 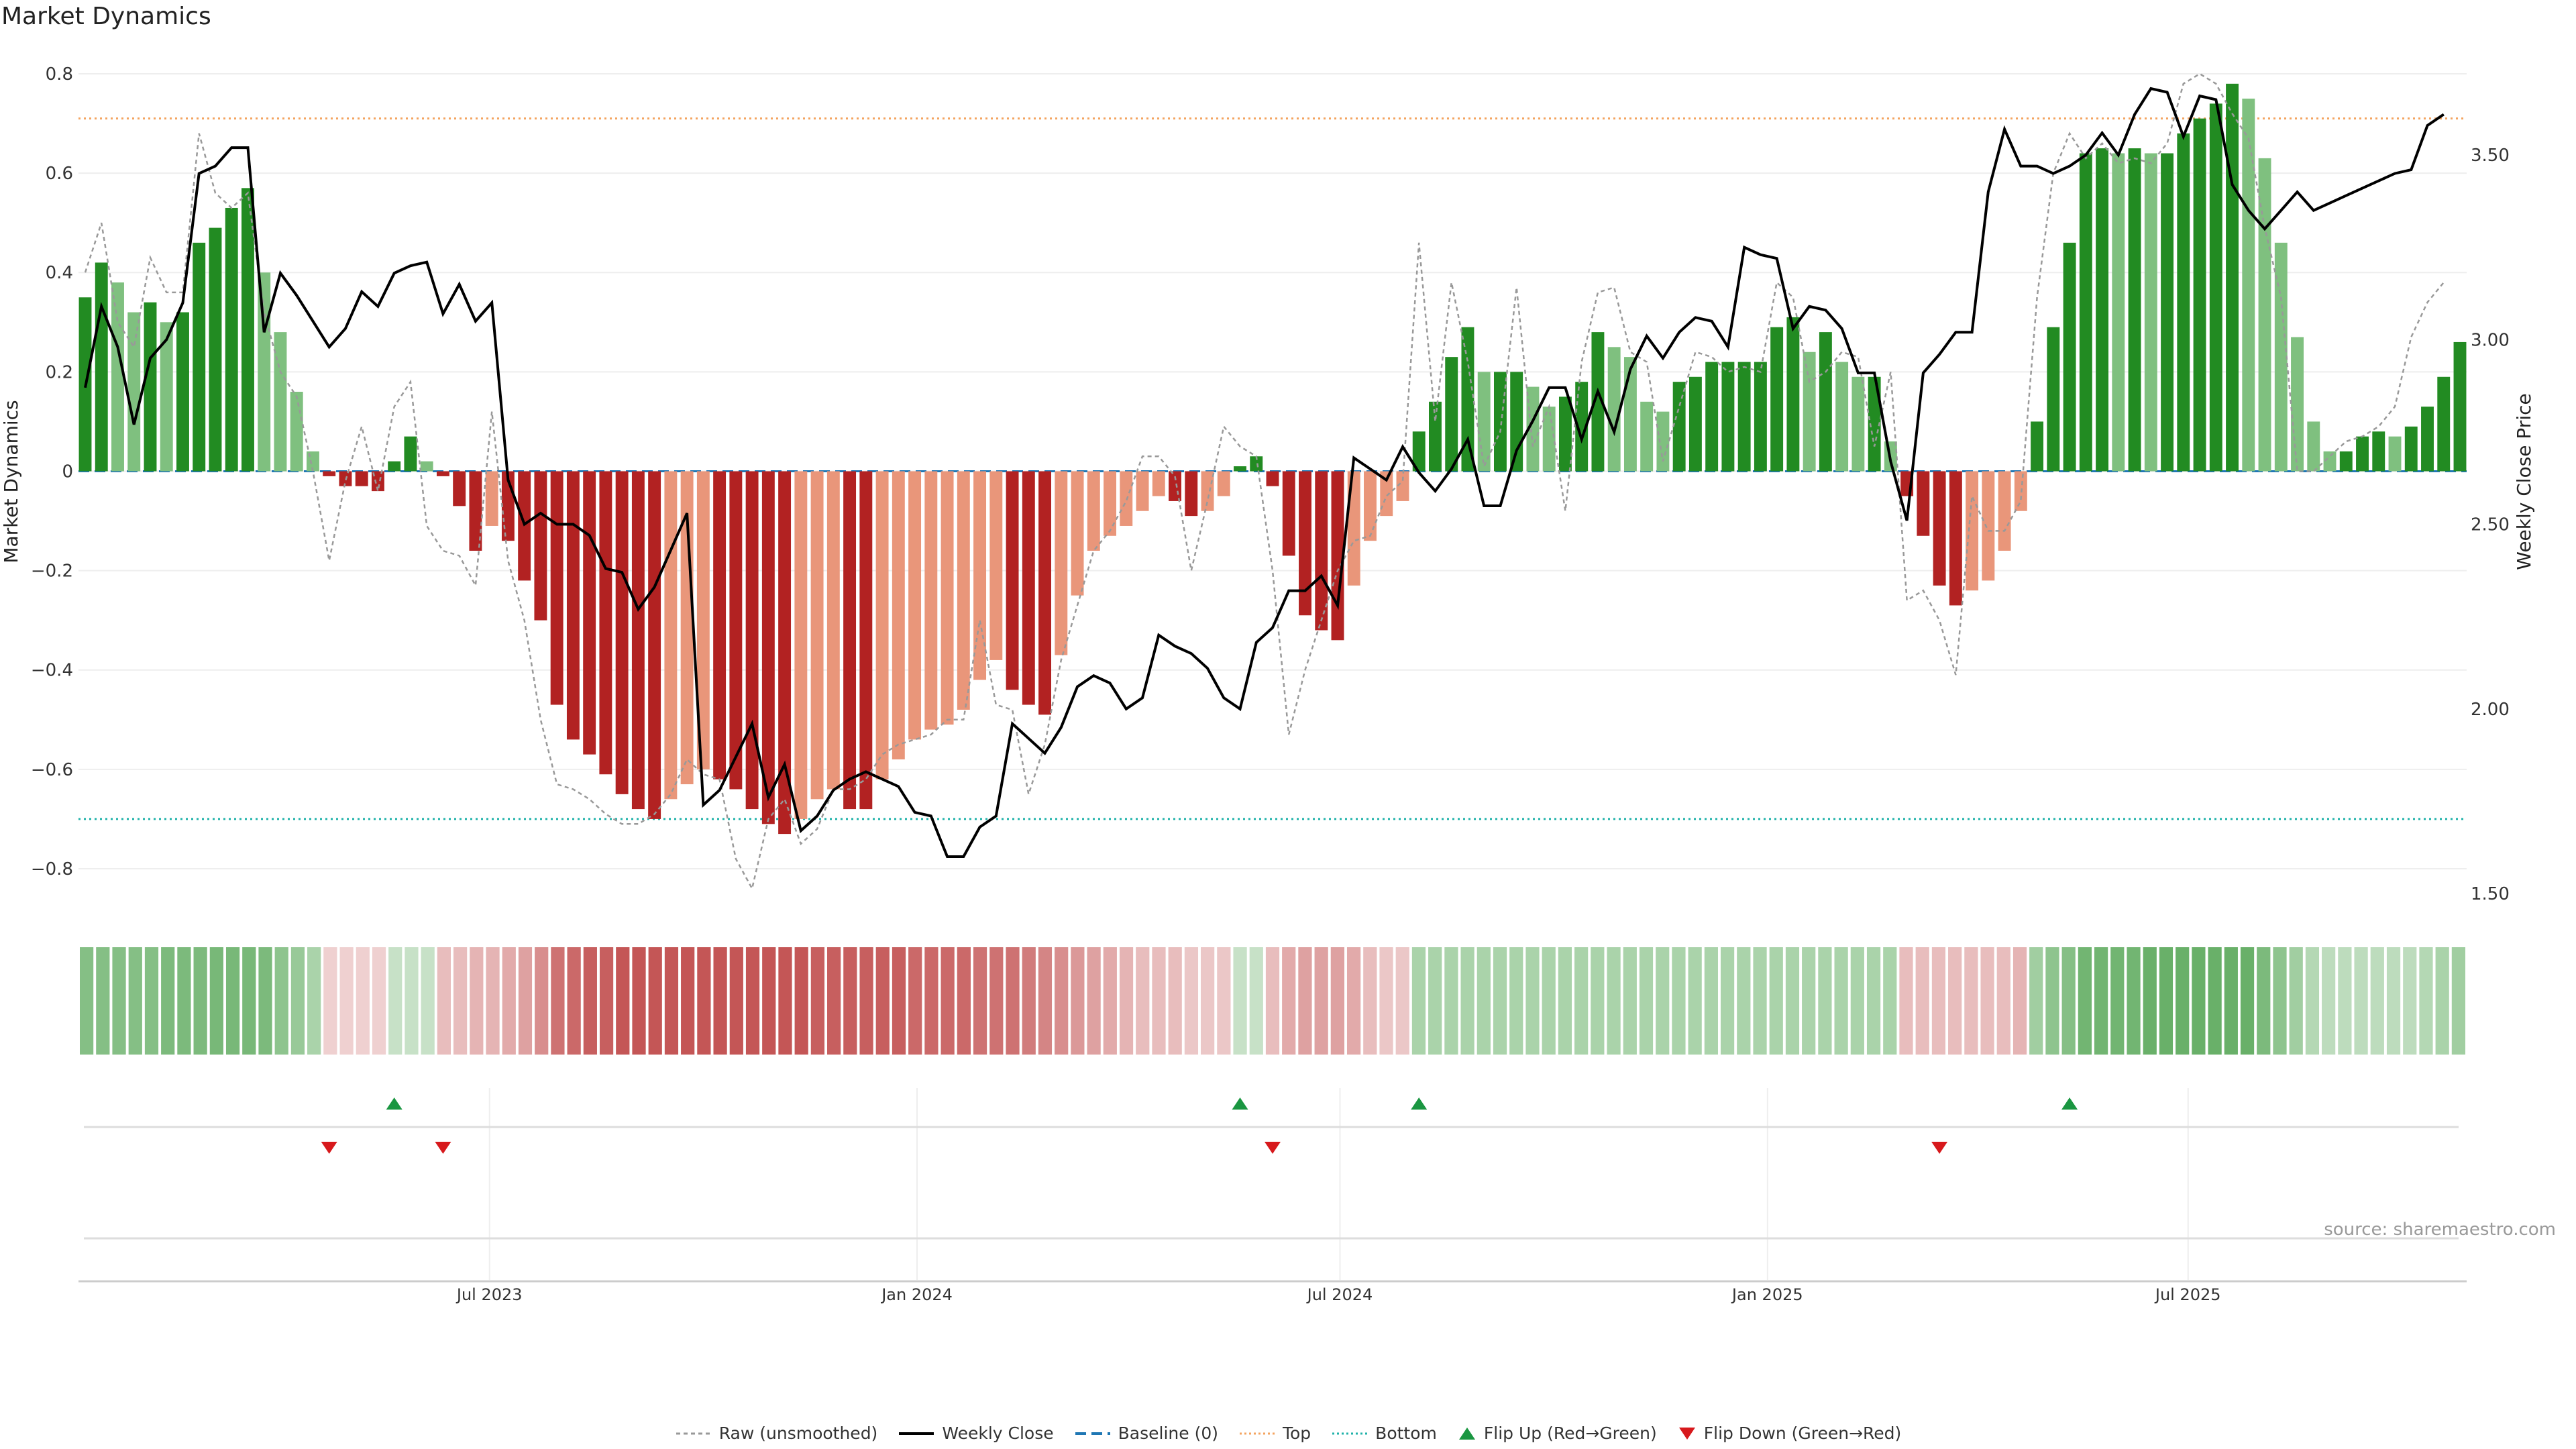 What do you see at coordinates (2524, 481) in the screenshot?
I see `y2-axis-label: Weekly Close Price` at bounding box center [2524, 481].